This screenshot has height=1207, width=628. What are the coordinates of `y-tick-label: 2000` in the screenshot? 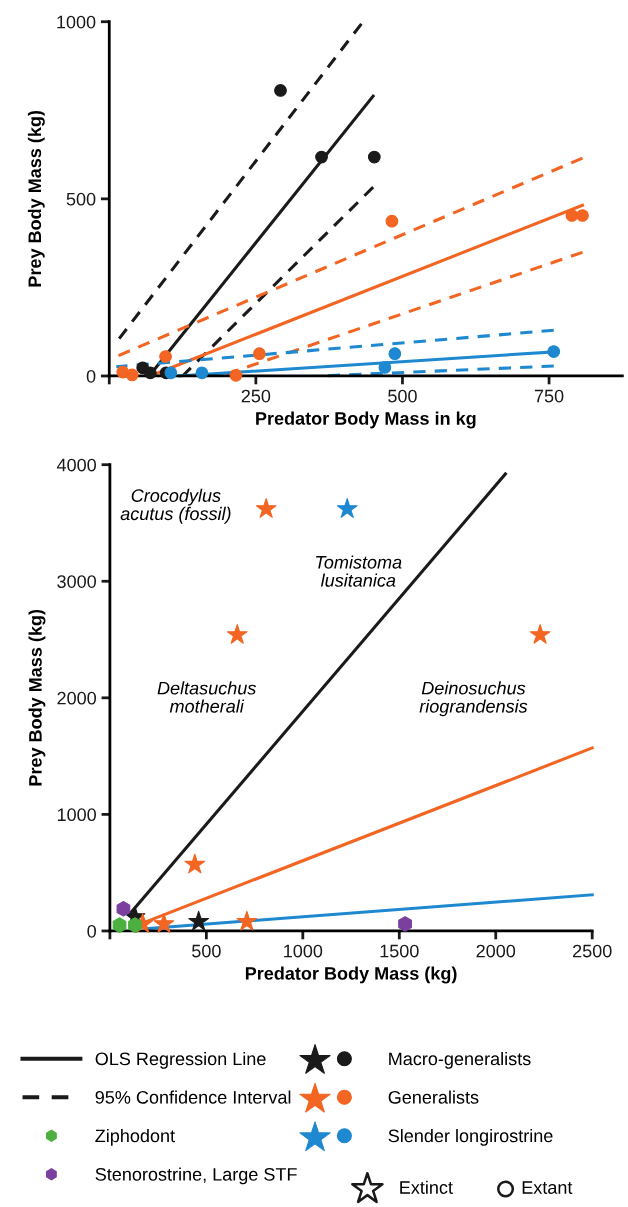 It's located at (76, 698).